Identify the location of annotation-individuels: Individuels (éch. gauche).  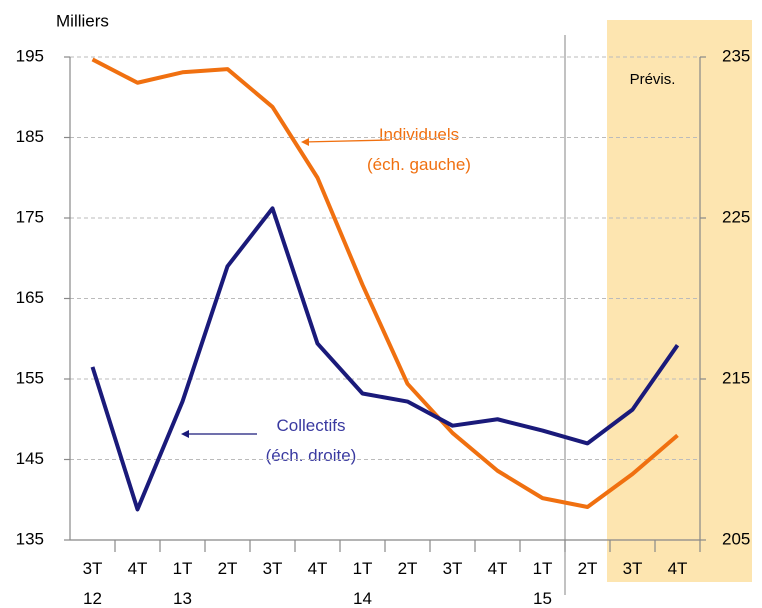
(419, 149).